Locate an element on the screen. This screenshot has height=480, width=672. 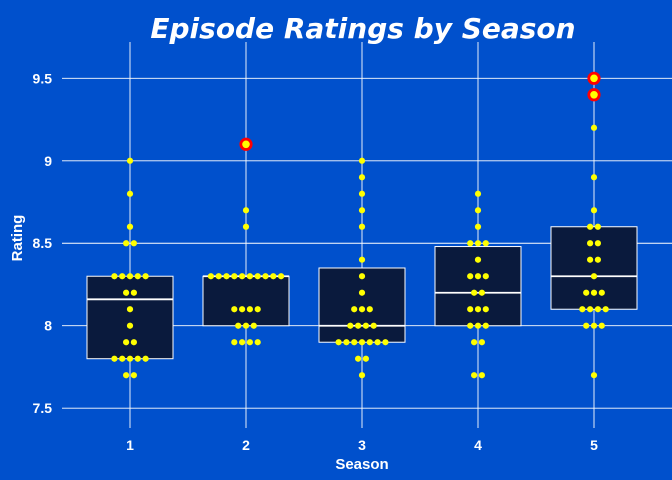
y-axis-title: Rating is located at coordinates (17, 238).